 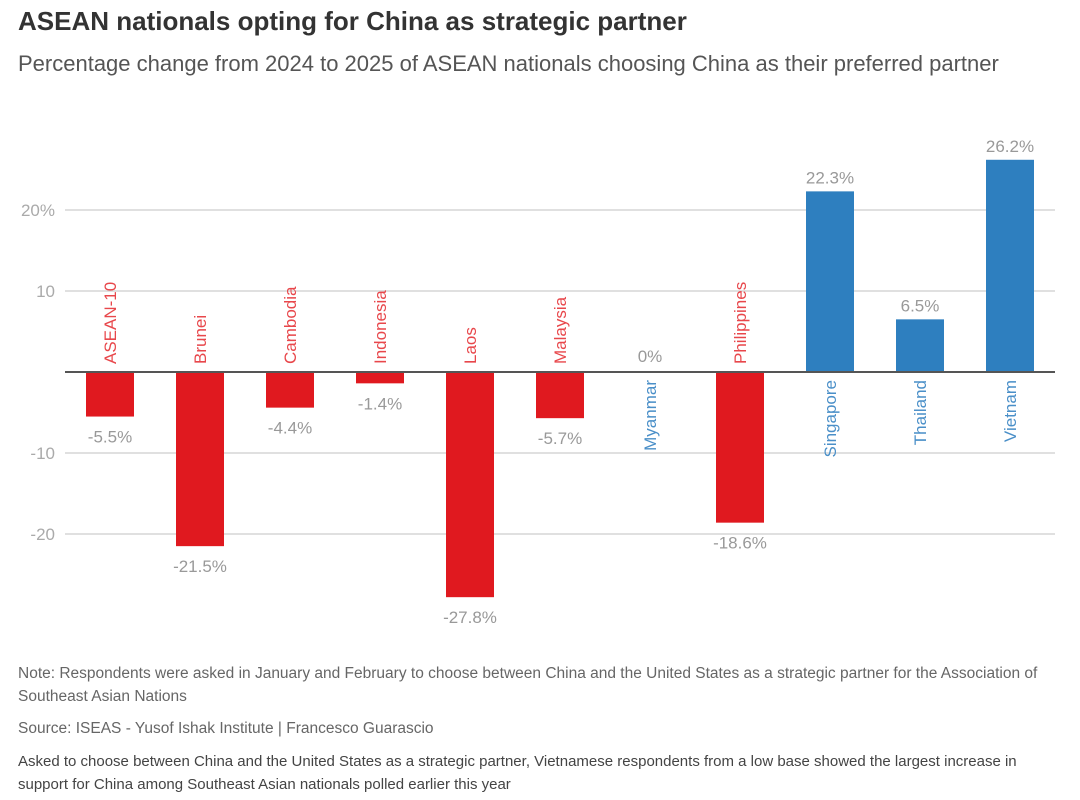 I want to click on category-label: Philippines, so click(x=740, y=323).